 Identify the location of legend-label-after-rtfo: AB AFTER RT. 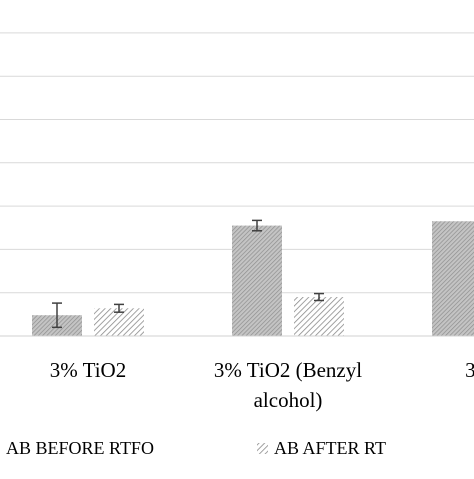
(330, 448).